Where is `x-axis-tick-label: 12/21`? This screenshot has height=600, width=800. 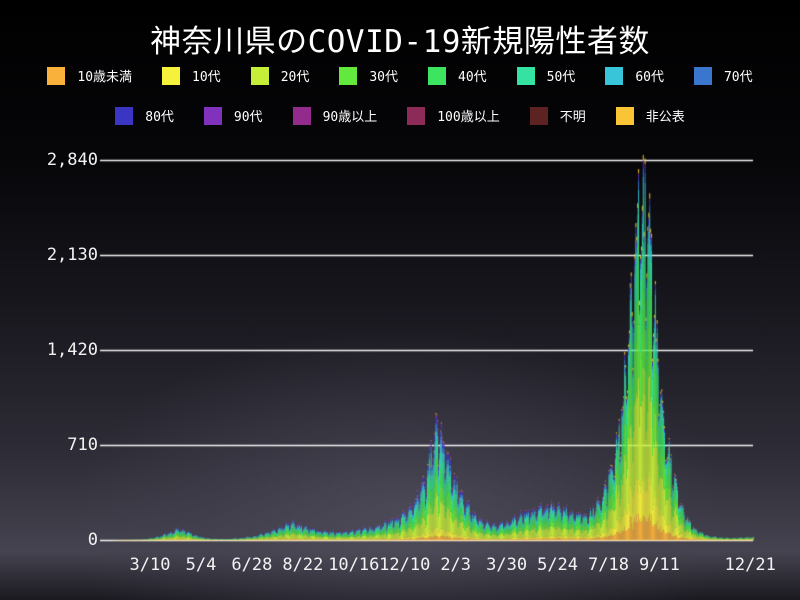 x-axis-tick-label: 12/21 is located at coordinates (750, 565).